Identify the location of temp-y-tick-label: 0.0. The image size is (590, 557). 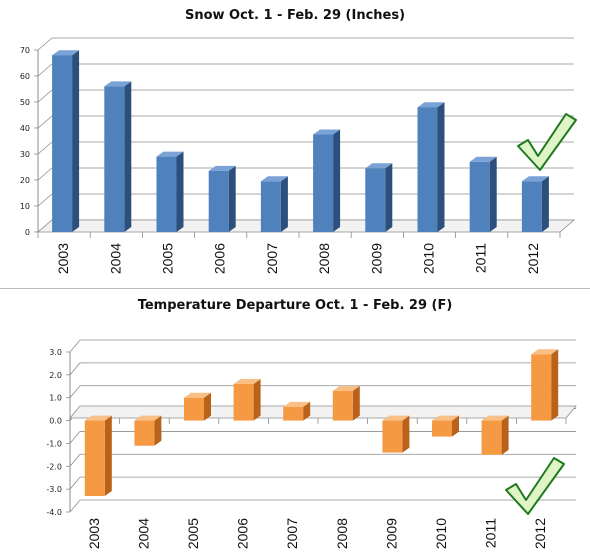
(55, 421).